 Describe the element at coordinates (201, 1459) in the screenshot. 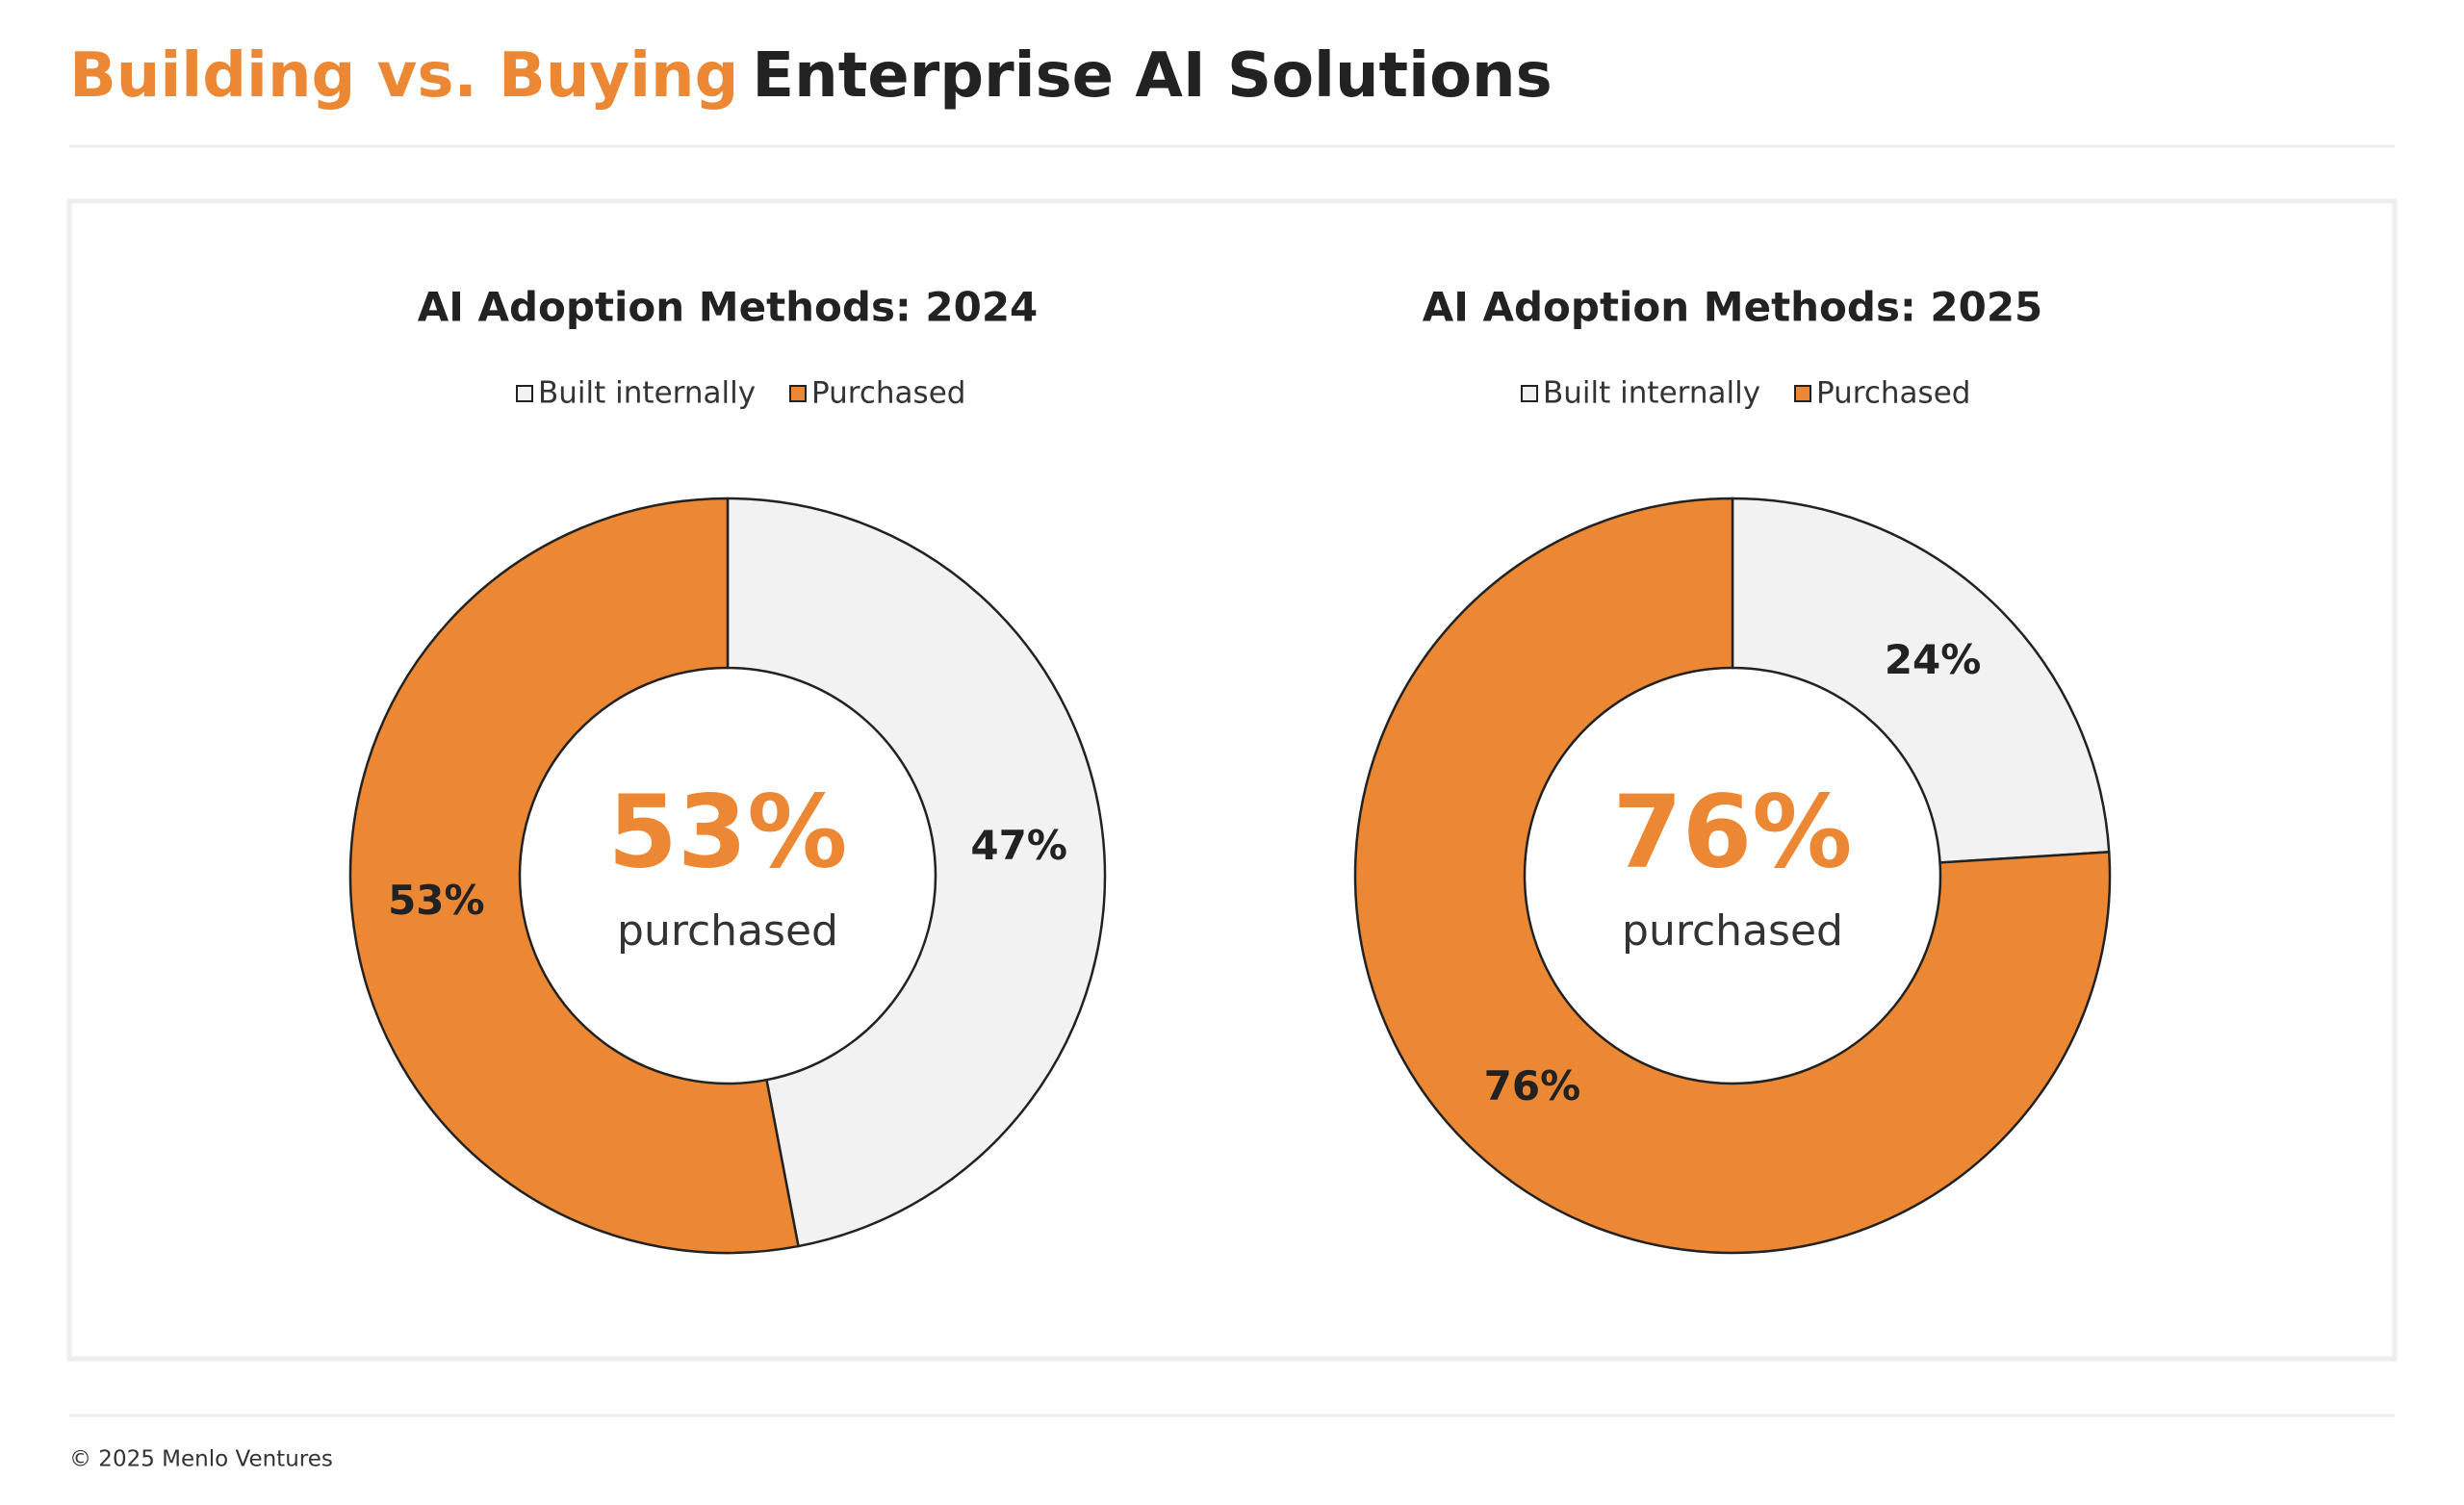

I see `footer: © 2025 Menlo Ventures` at that location.